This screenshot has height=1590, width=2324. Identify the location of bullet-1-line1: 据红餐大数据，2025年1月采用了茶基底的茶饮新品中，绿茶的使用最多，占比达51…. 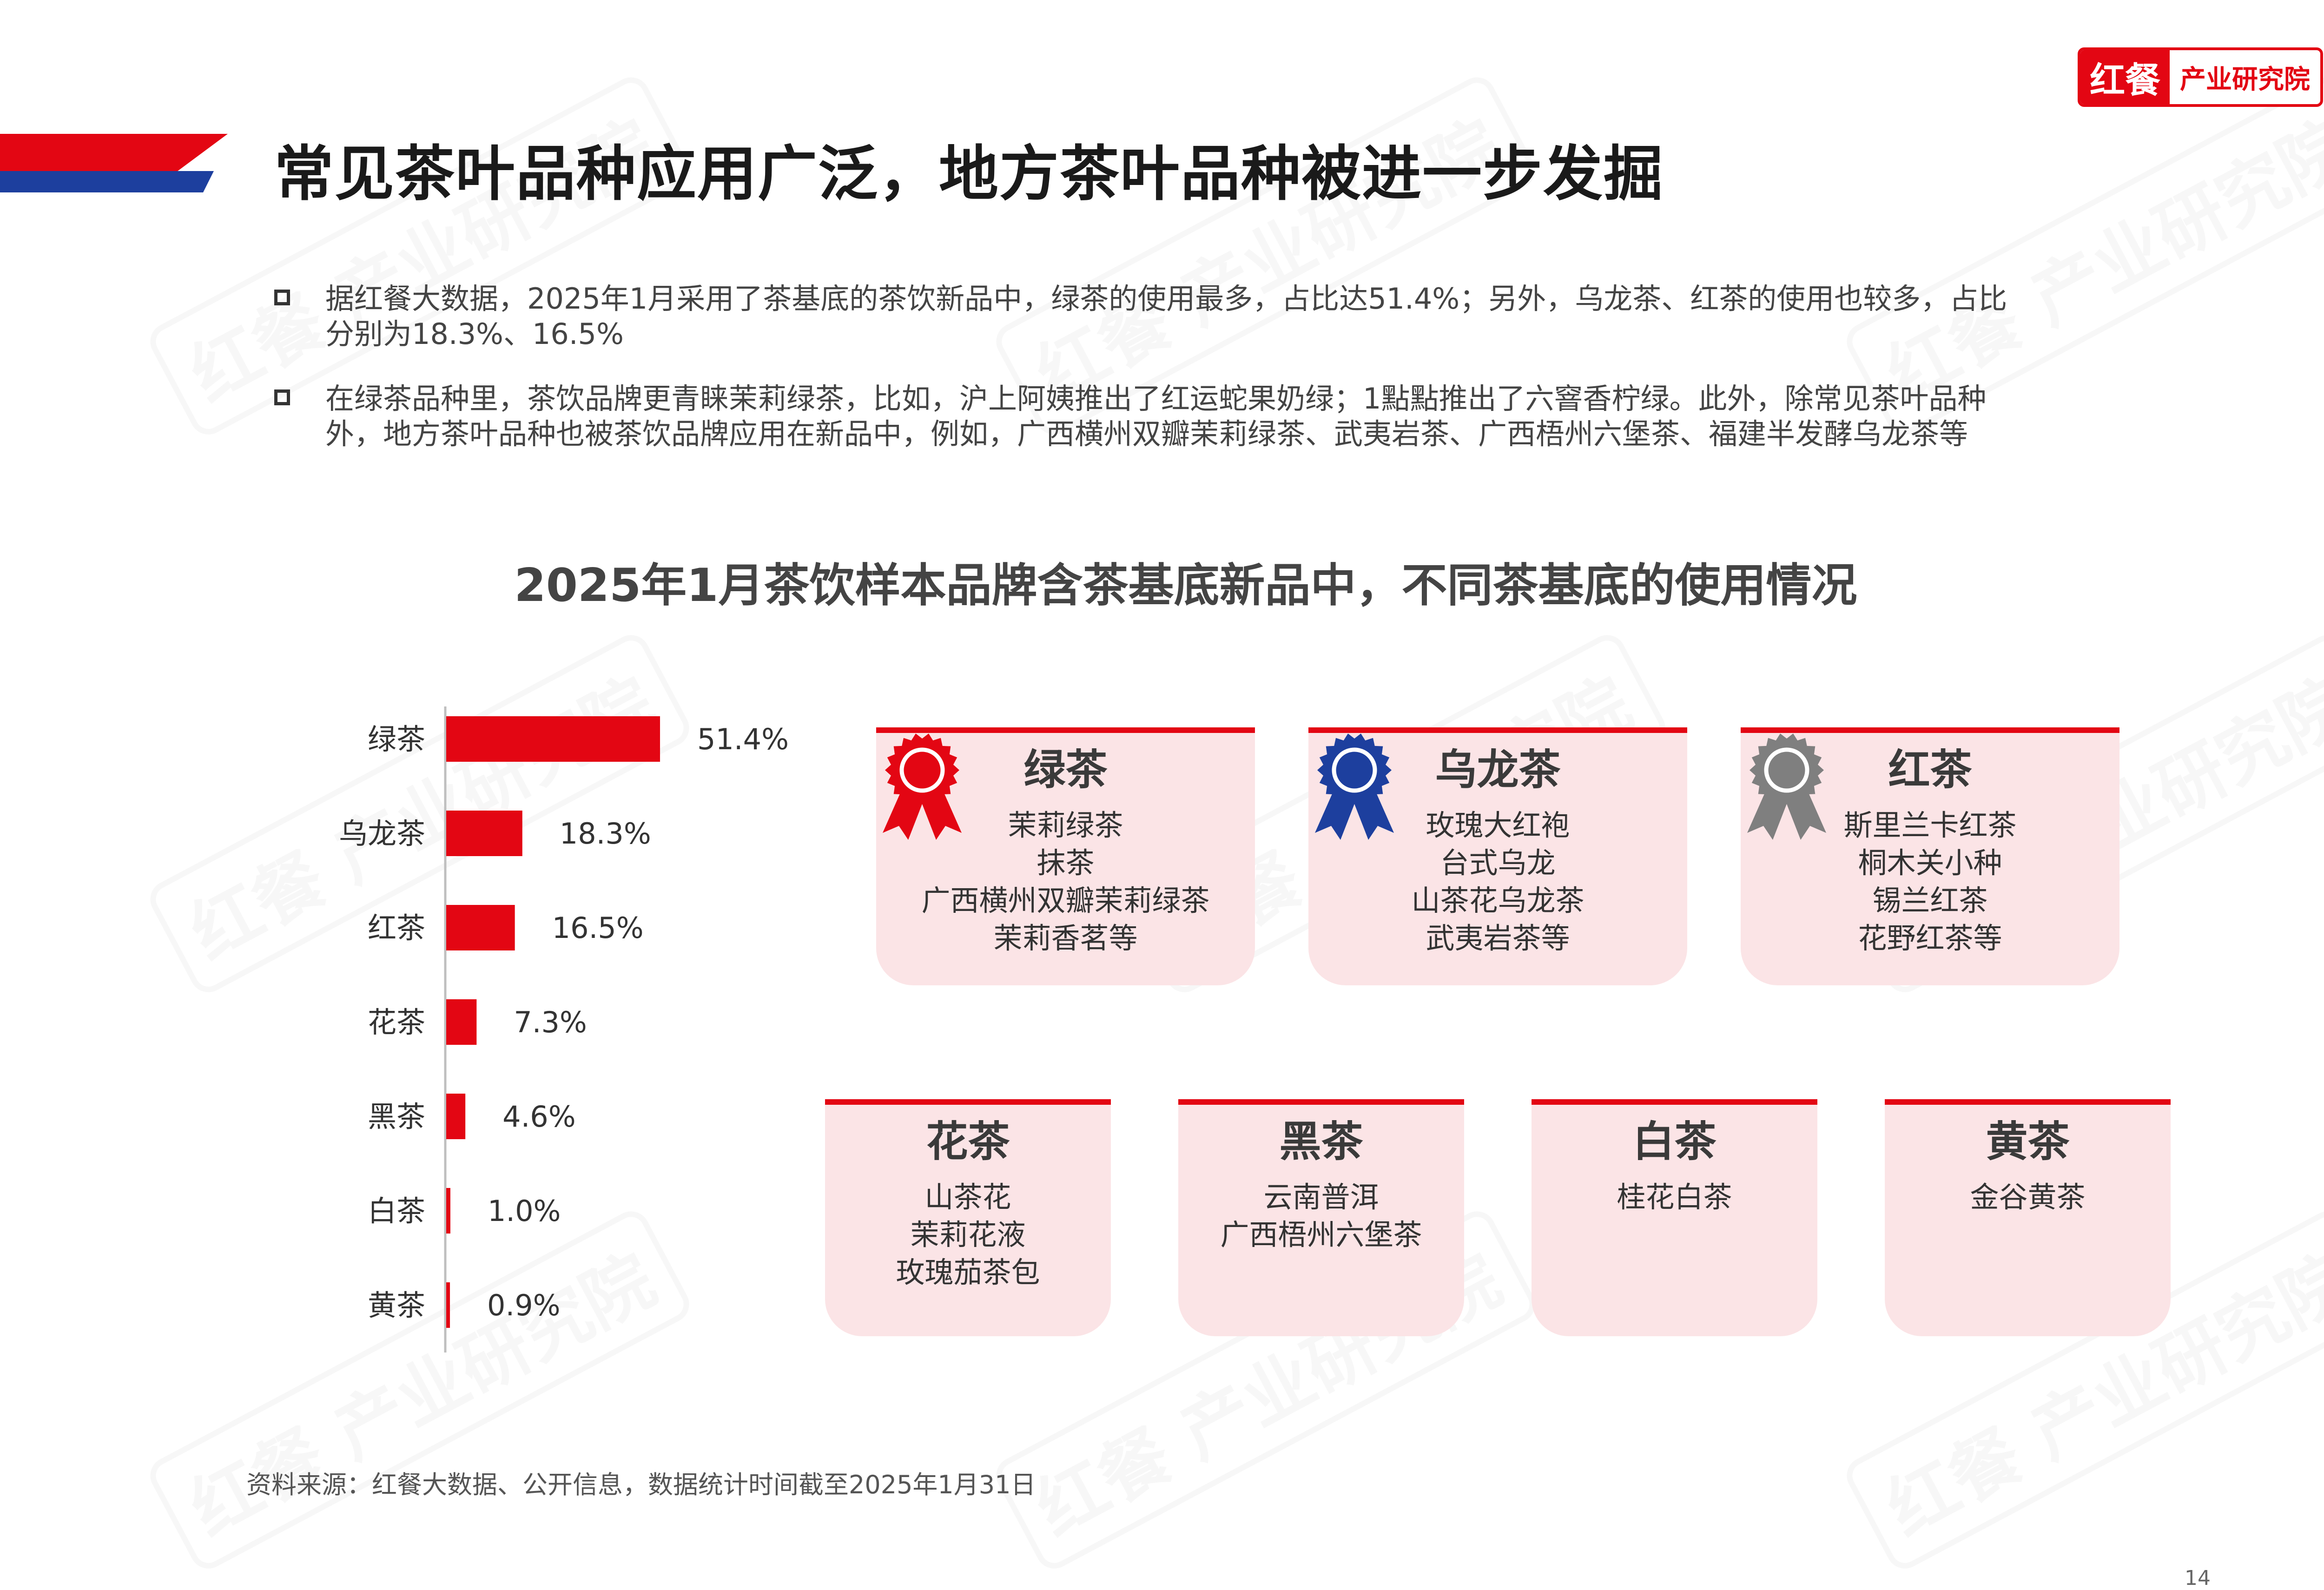
(1166, 299).